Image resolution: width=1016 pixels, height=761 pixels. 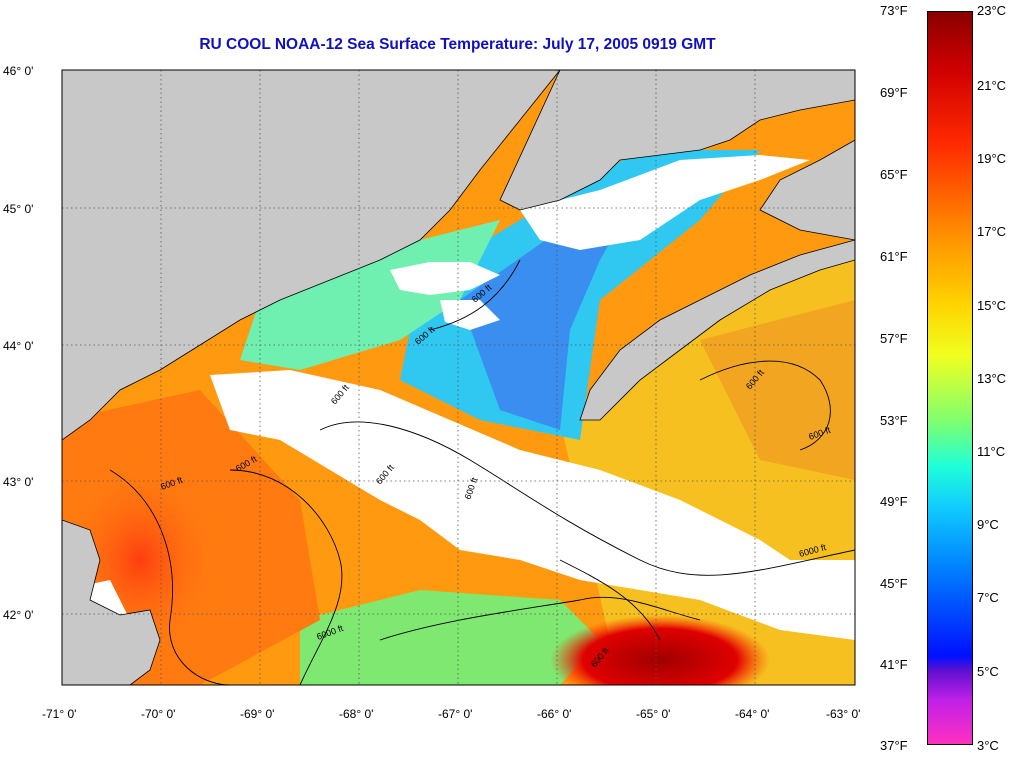 I want to click on cloud-southeast, so click(x=682, y=540).